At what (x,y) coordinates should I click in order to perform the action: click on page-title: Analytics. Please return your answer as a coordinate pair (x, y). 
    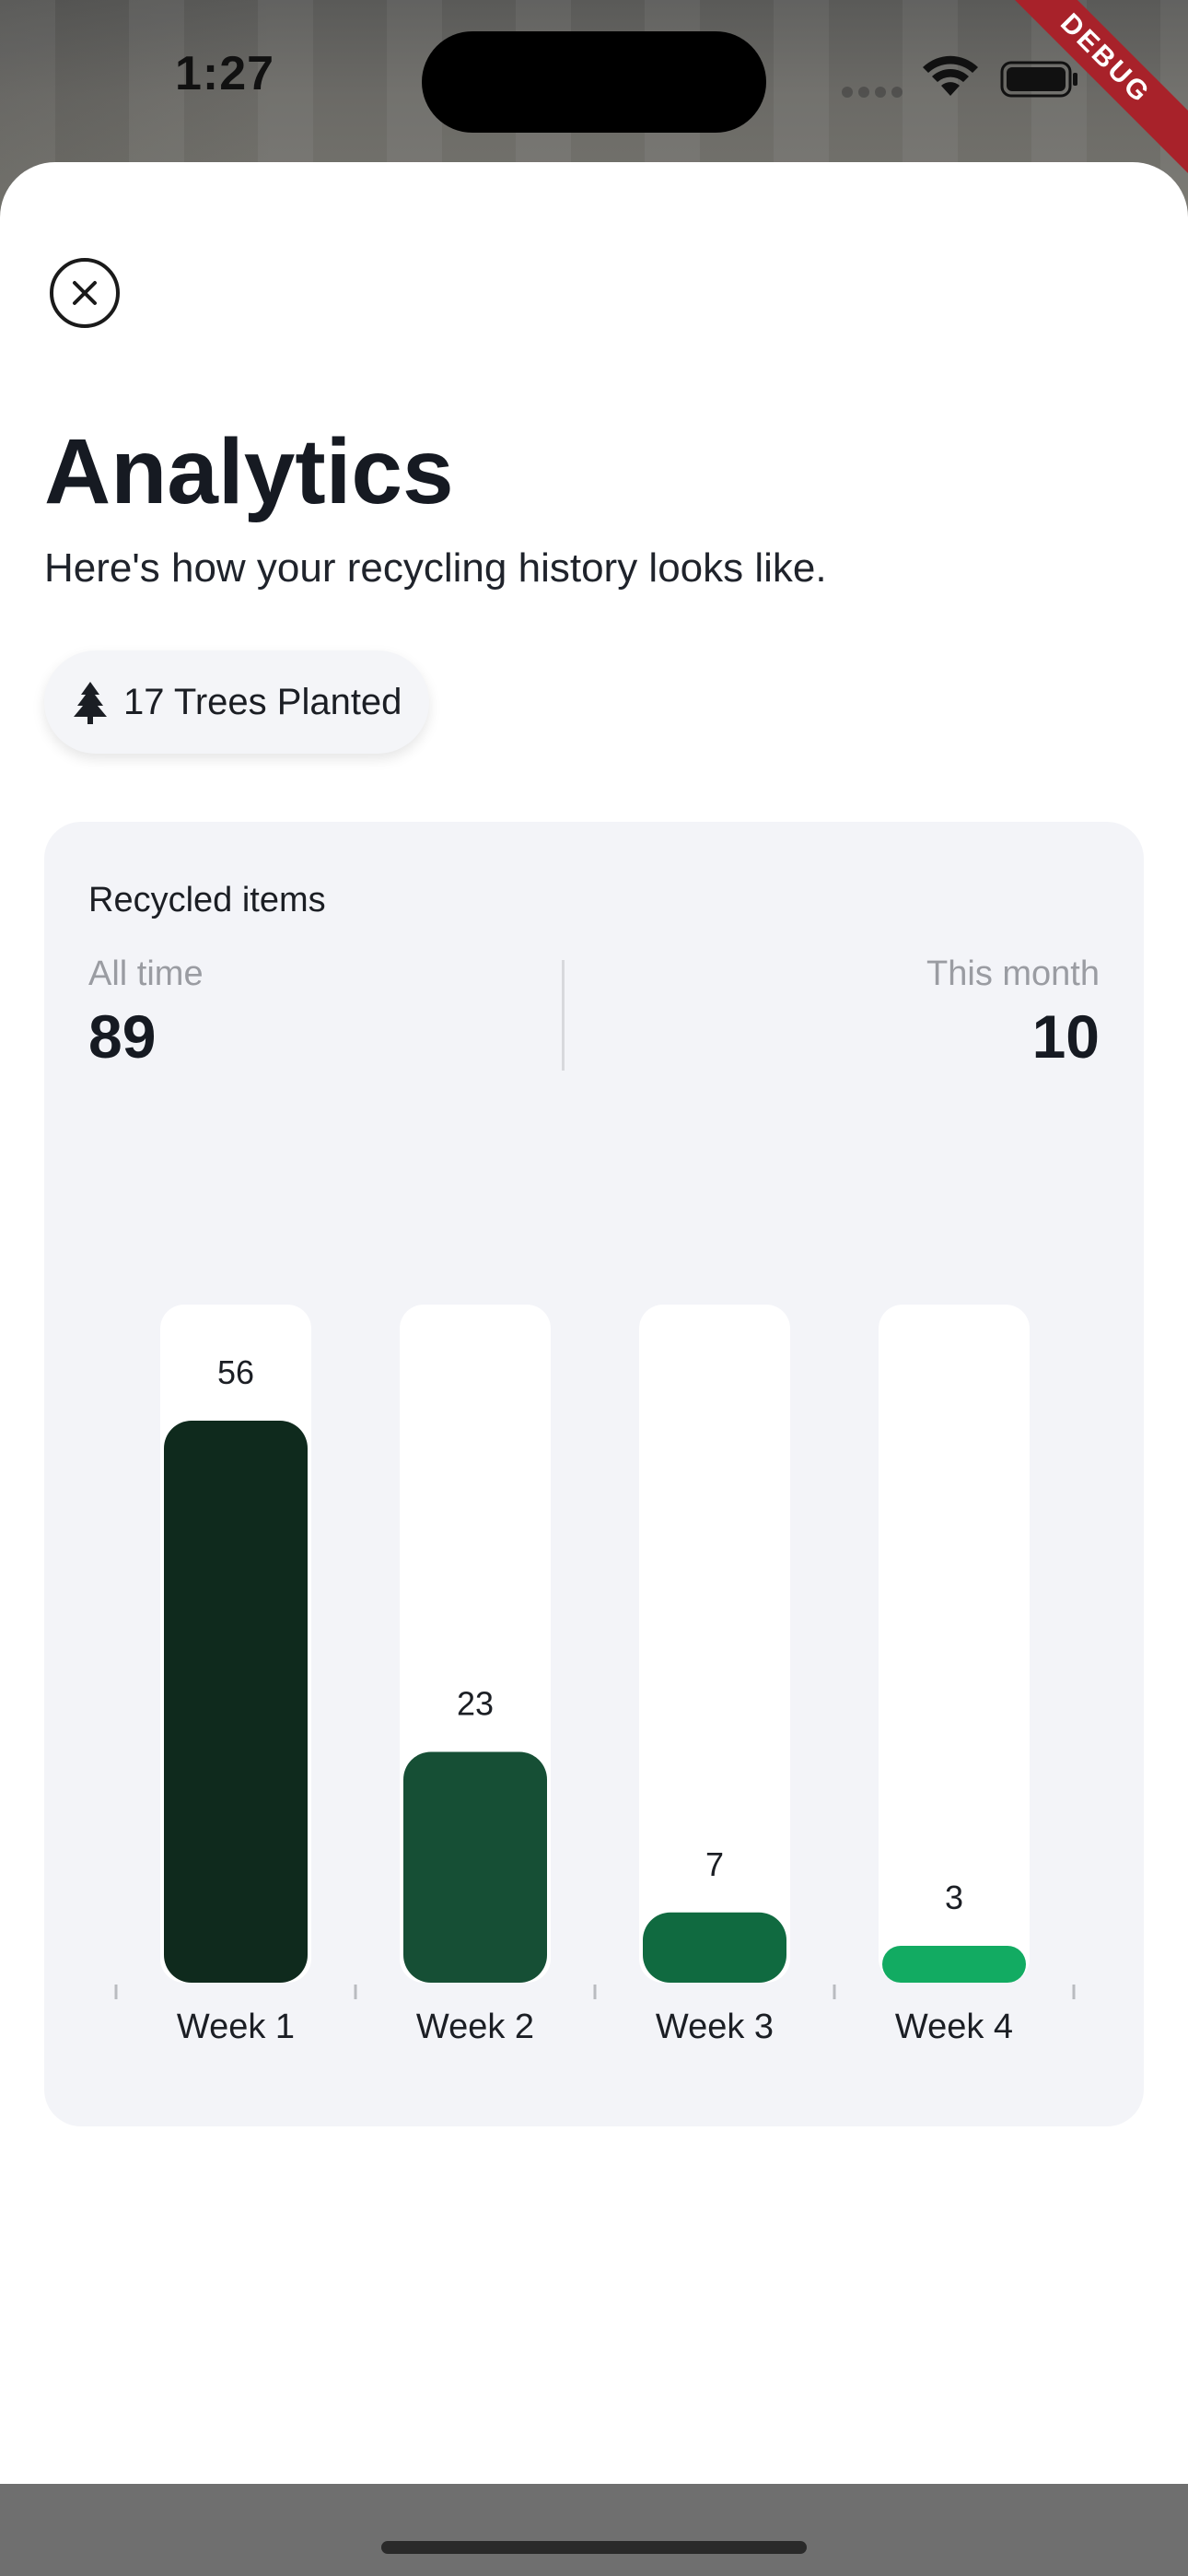
    Looking at the image, I should click on (249, 471).